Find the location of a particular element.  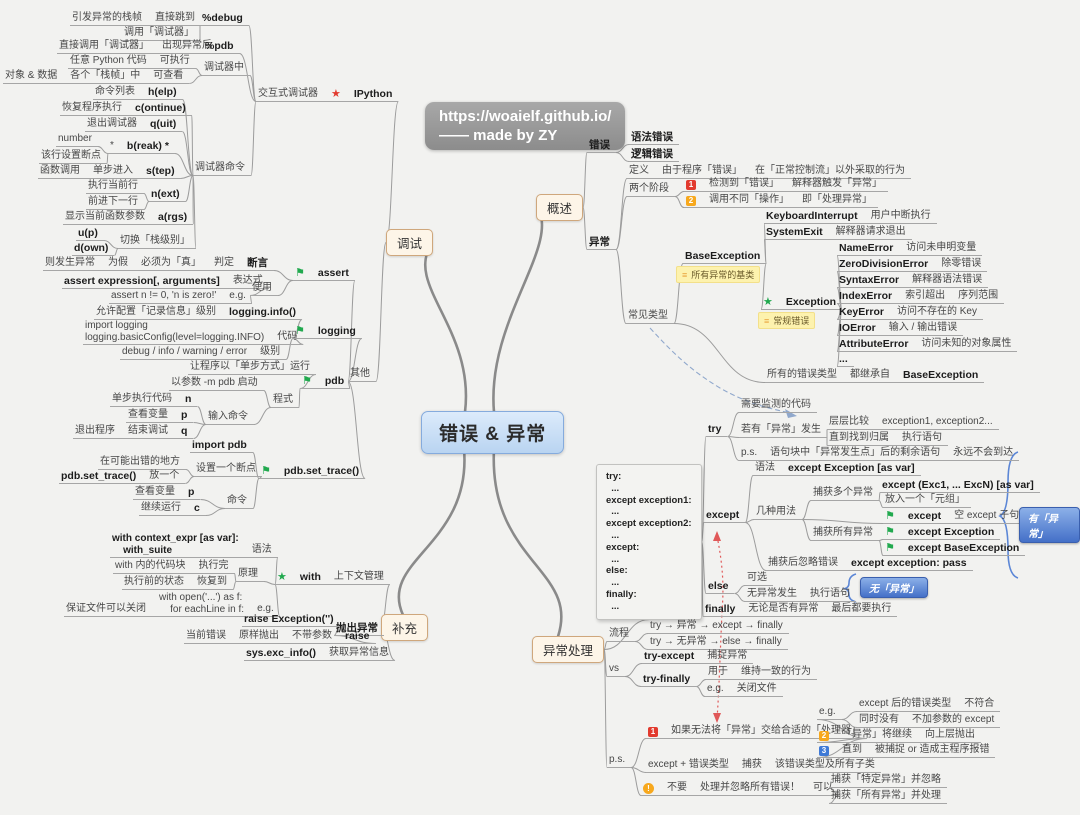

note-base: ≡ 所有异常的基类 is located at coordinates (718, 274).